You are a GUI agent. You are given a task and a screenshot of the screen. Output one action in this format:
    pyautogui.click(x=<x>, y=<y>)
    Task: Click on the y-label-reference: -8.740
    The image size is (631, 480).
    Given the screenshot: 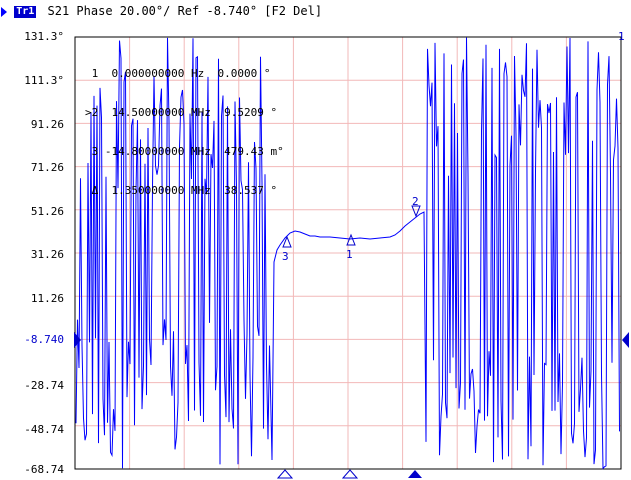 What is the action you would take?
    pyautogui.click(x=44, y=339)
    